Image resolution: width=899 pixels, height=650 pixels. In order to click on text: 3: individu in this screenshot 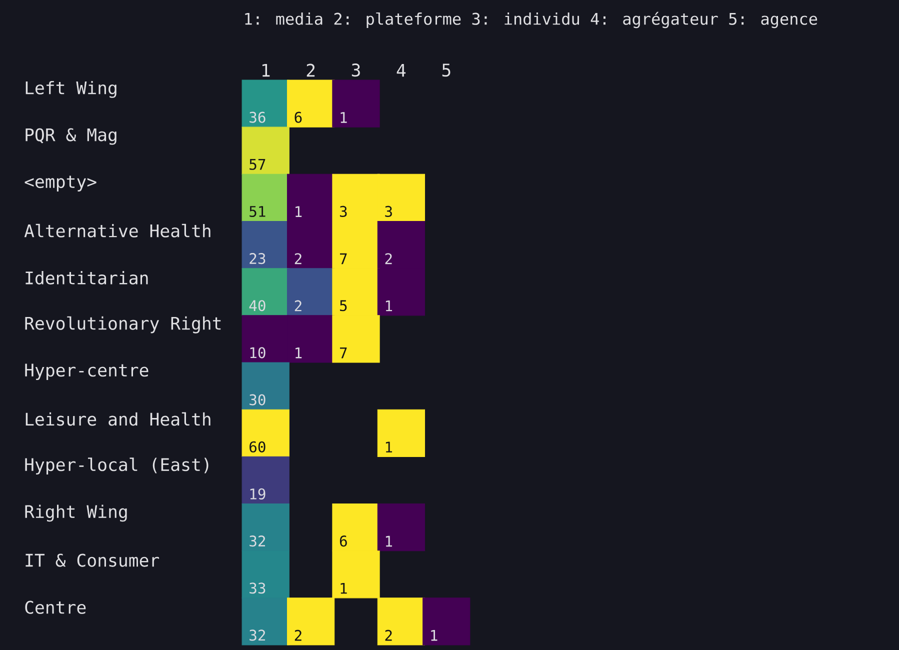, I will do `click(525, 18)`.